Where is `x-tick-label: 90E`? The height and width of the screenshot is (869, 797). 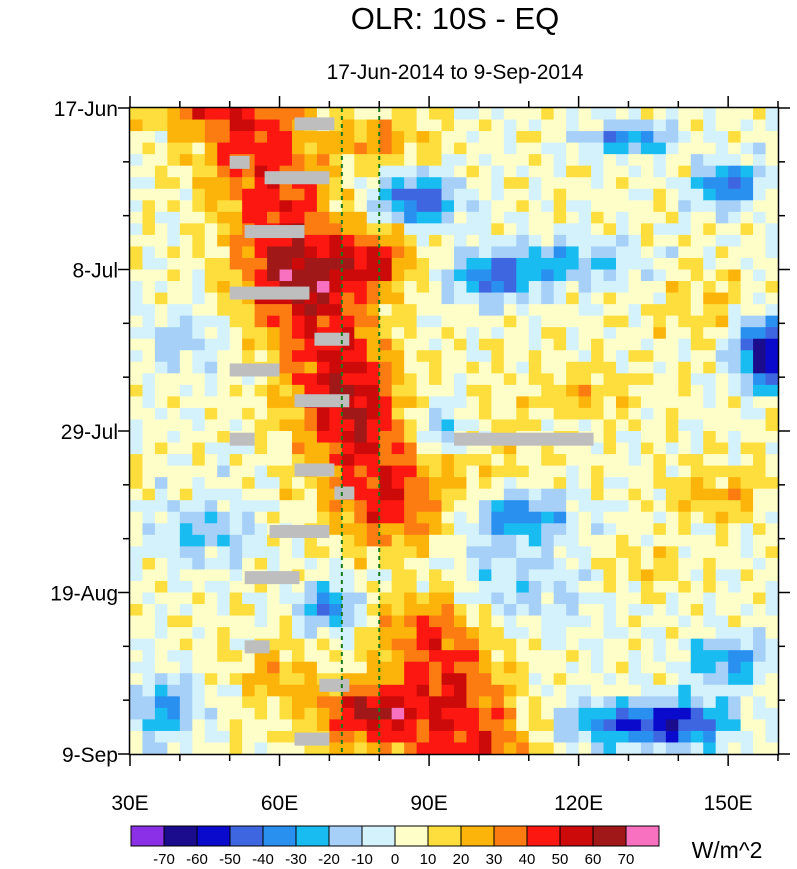
x-tick-label: 90E is located at coordinates (428, 803).